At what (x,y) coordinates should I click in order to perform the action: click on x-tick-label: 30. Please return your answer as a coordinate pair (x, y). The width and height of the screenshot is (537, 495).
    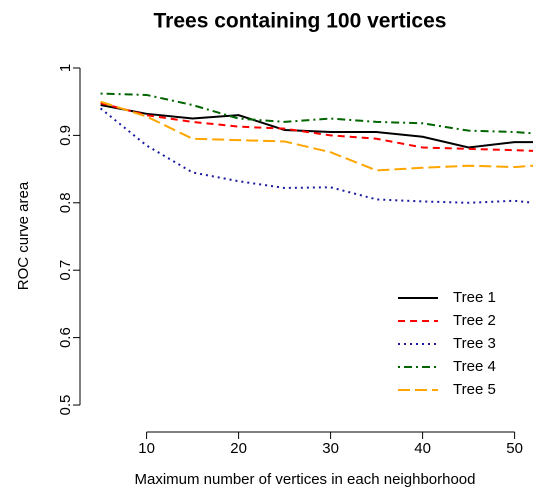
    Looking at the image, I should click on (330, 448).